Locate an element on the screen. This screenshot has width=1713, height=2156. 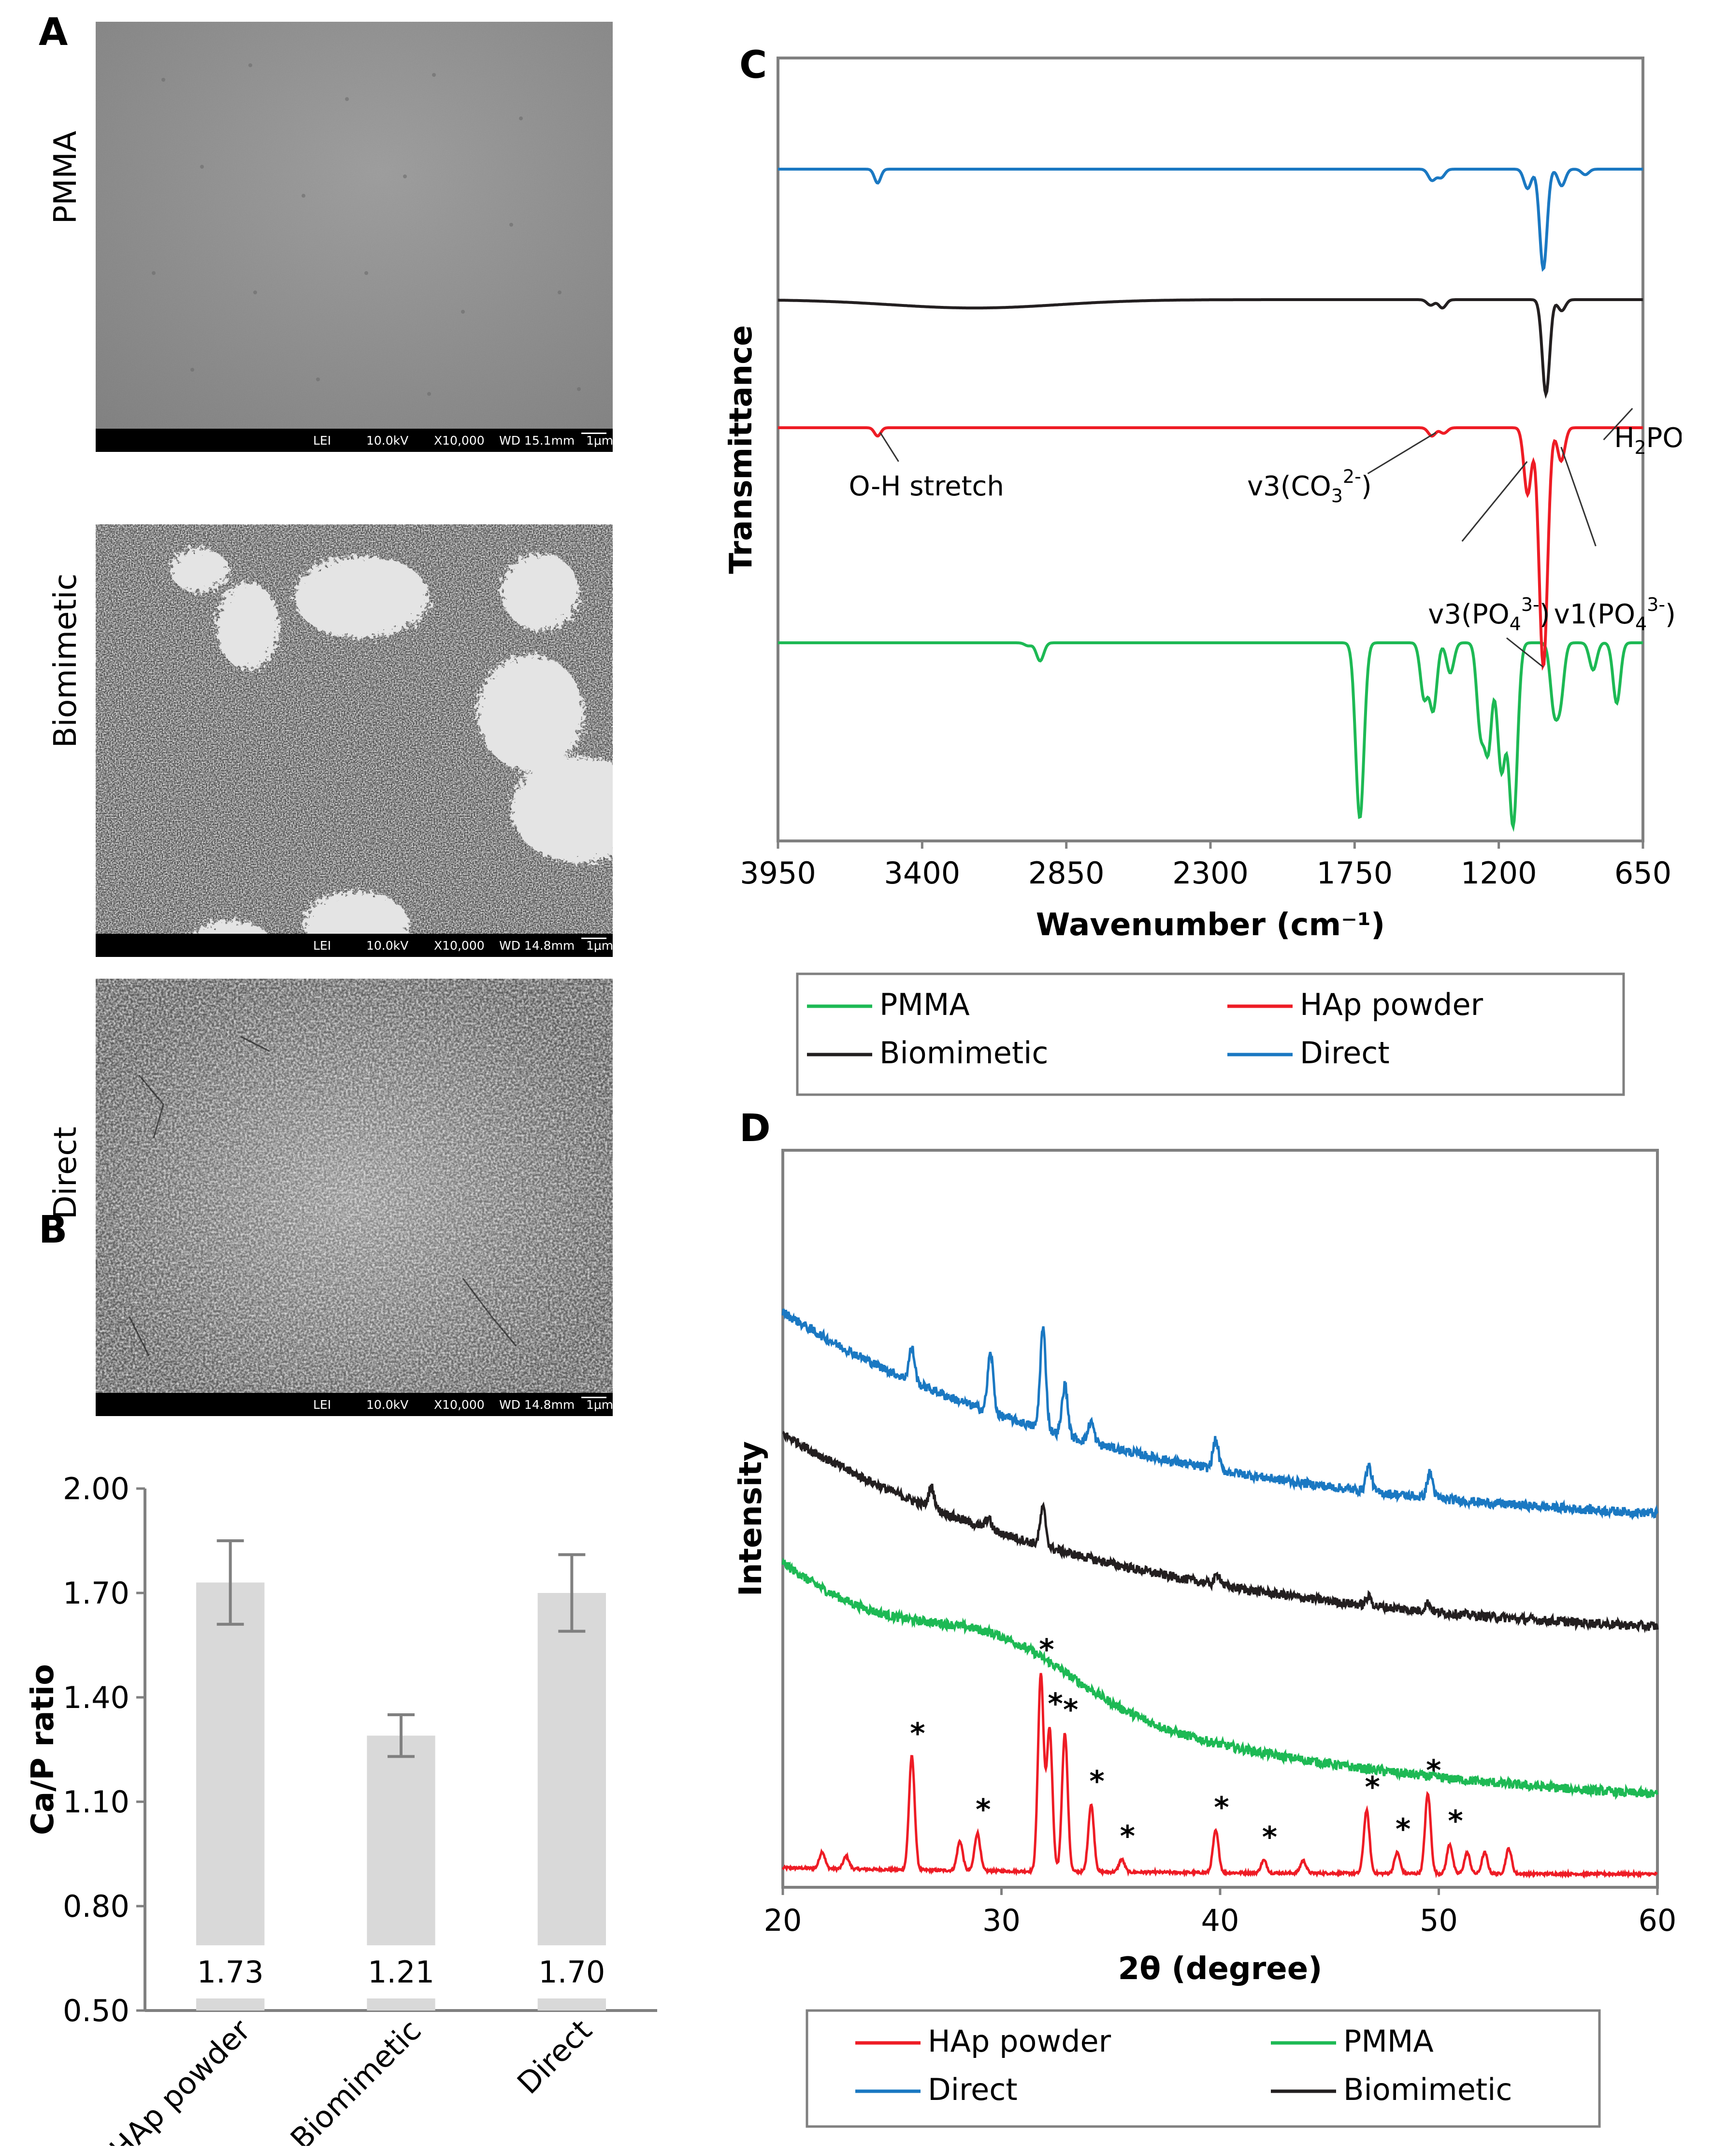
x-axis-title: 2θ (degree) is located at coordinates (1220, 1969).